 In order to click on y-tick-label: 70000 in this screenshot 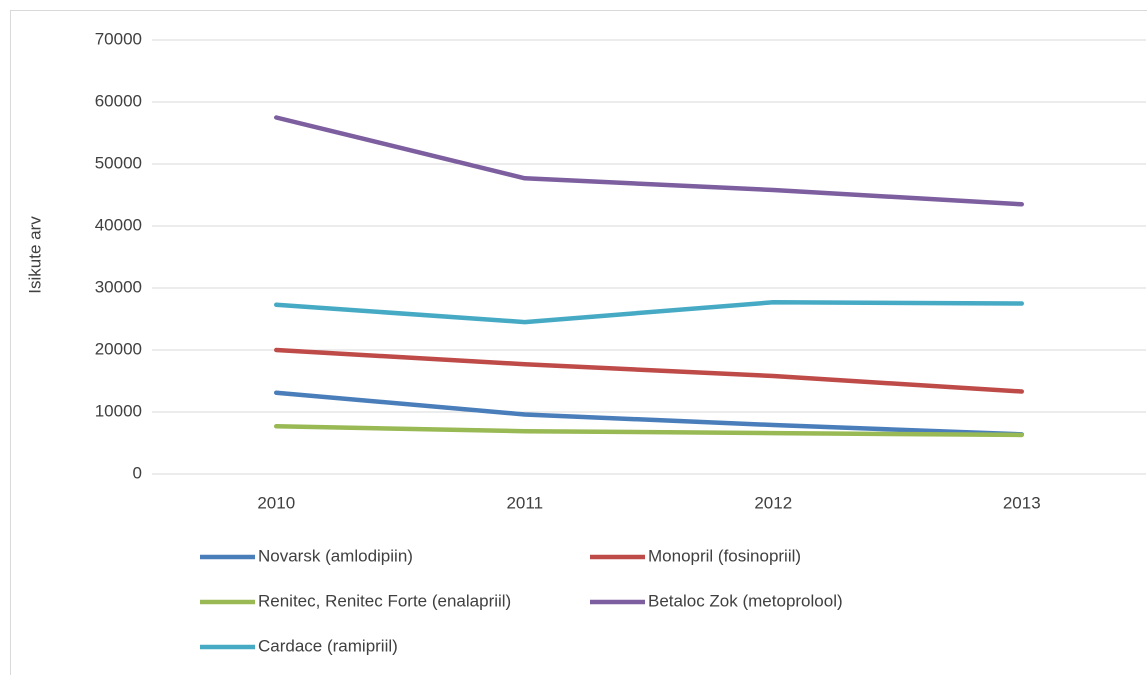, I will do `click(118, 38)`.